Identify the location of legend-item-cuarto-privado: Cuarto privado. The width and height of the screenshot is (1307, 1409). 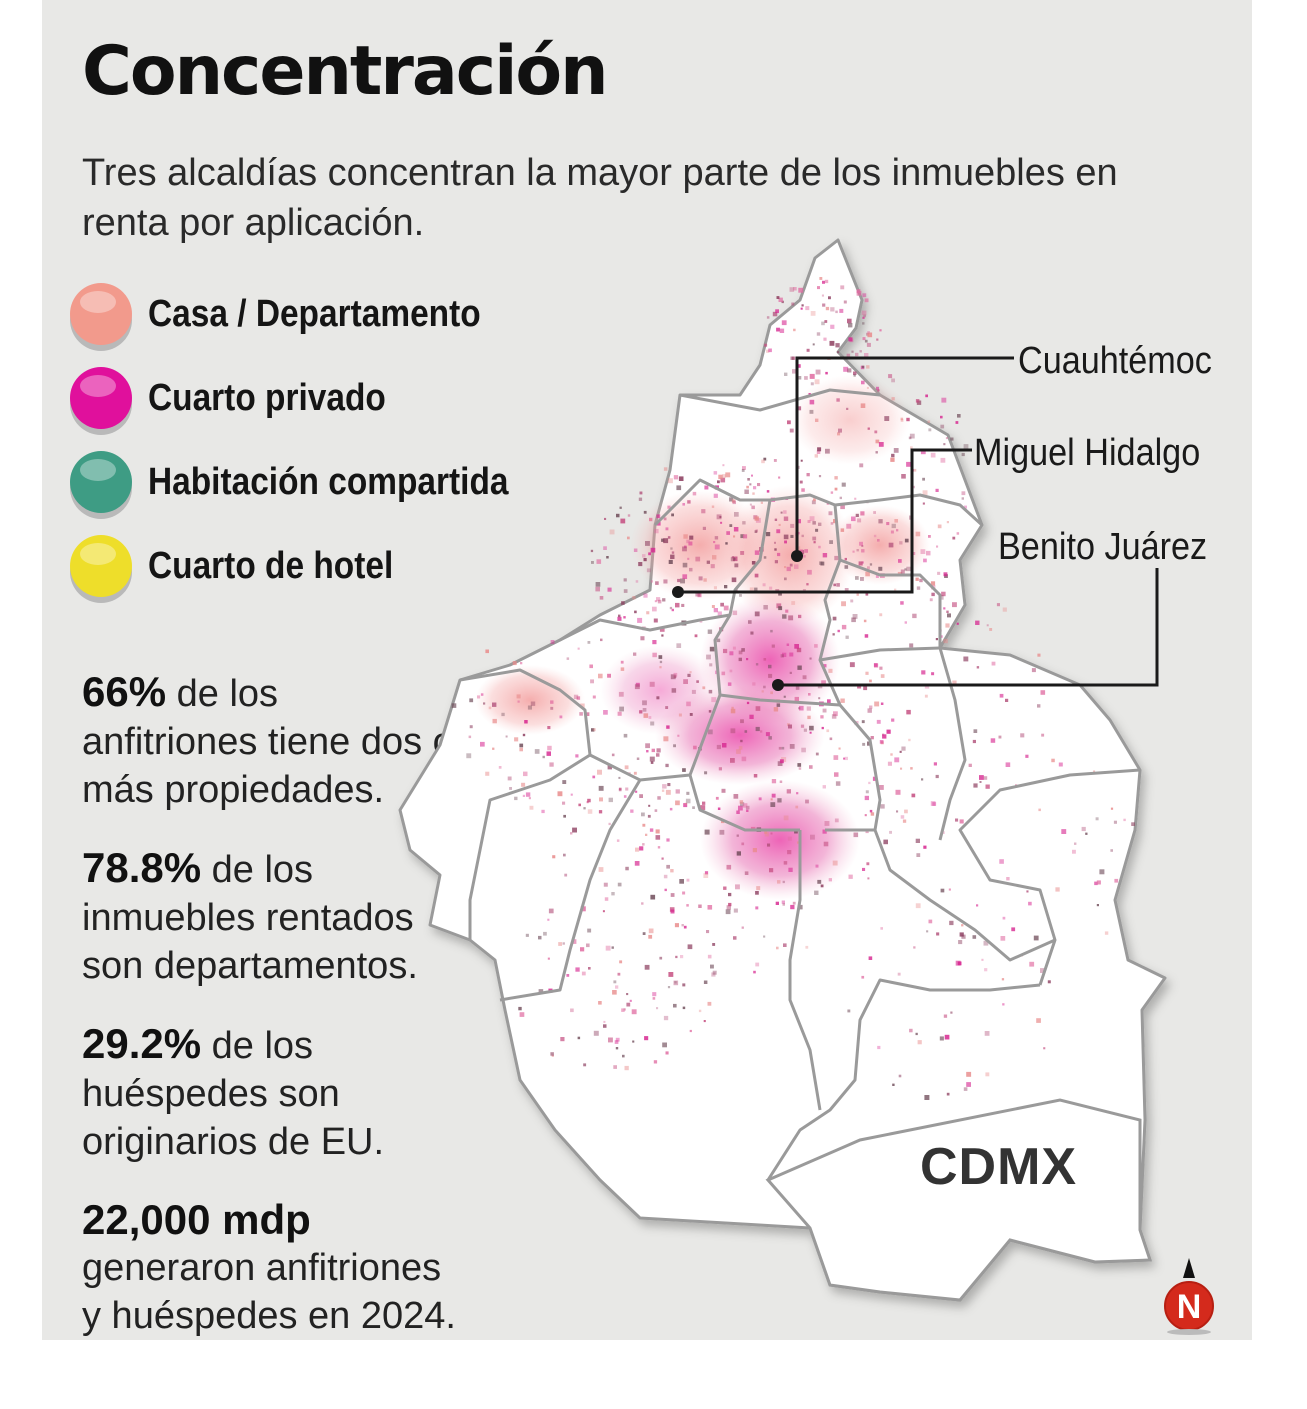
(244, 398).